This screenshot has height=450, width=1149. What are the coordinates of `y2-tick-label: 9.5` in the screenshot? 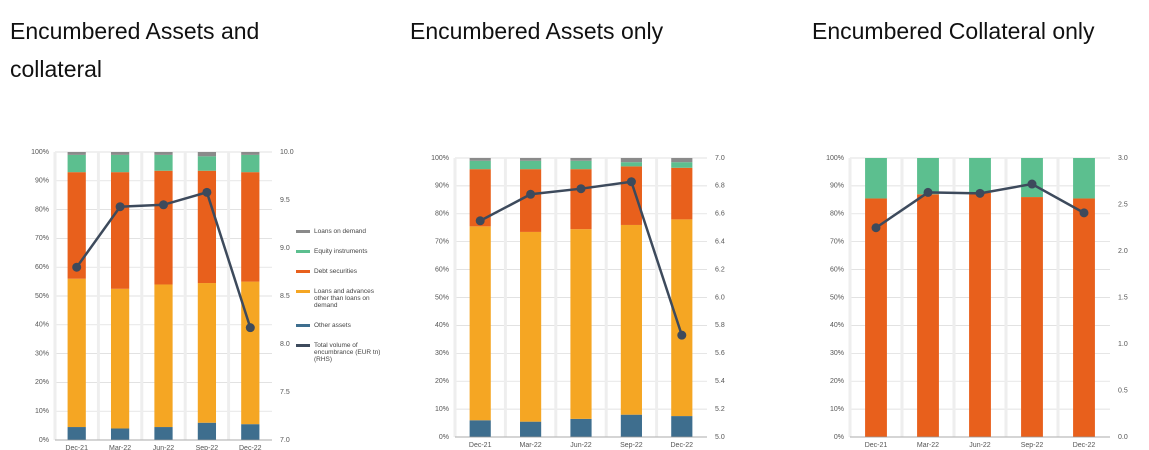 It's located at (285, 200).